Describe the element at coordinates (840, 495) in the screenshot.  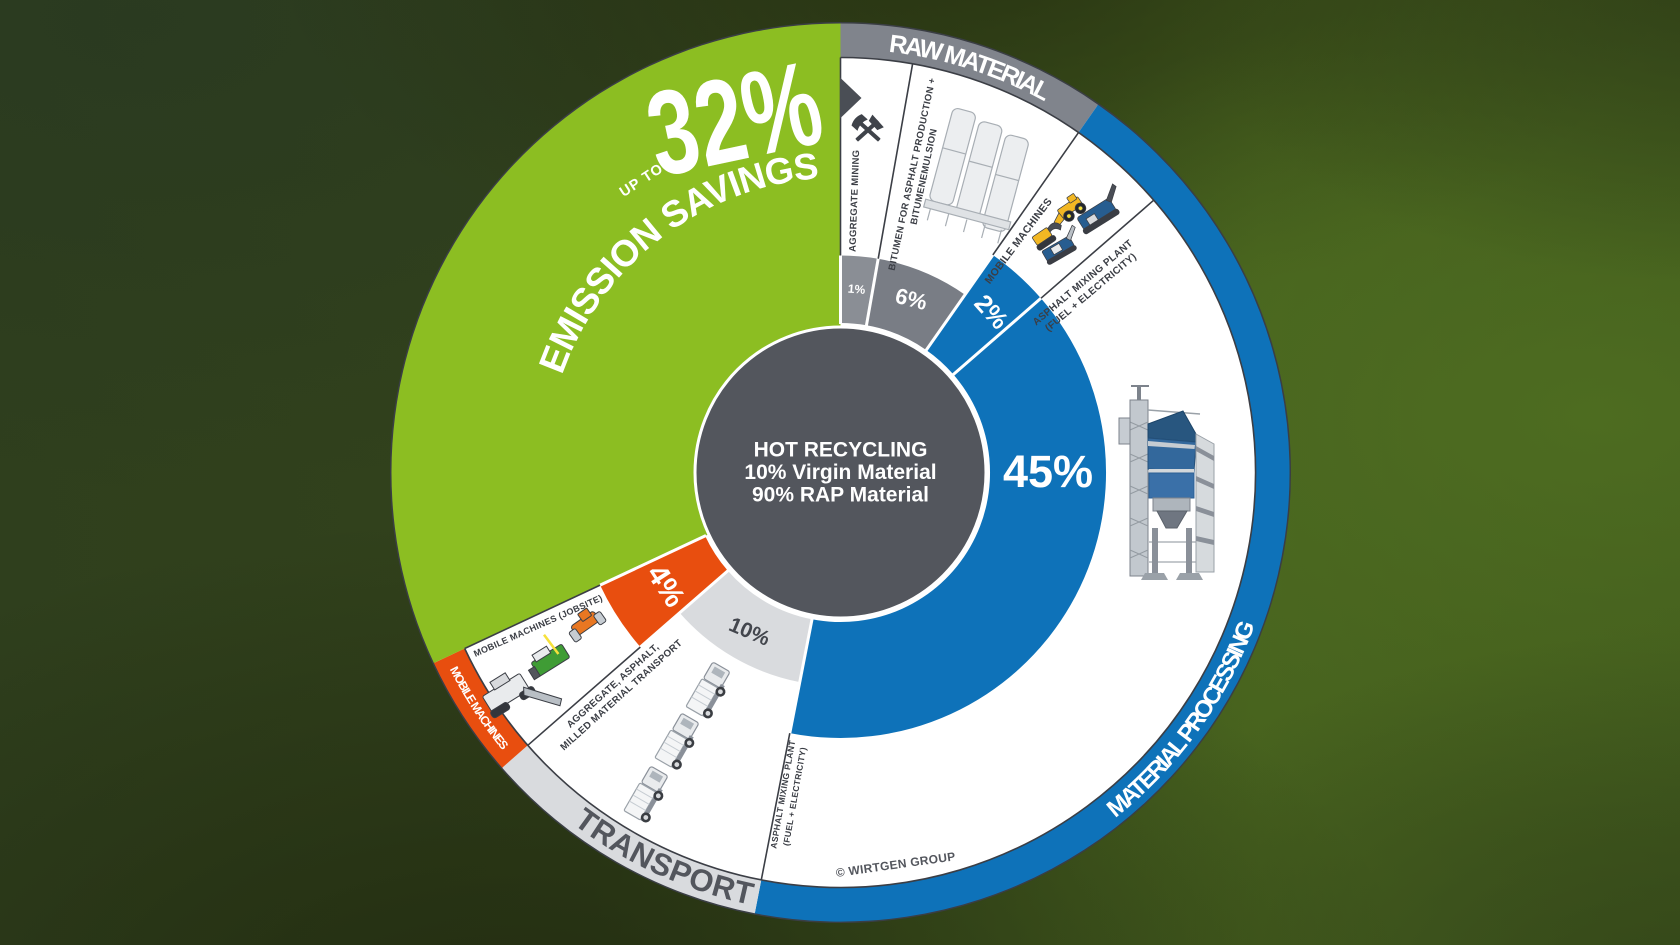
I see `svg-text: 90% RAP Material` at that location.